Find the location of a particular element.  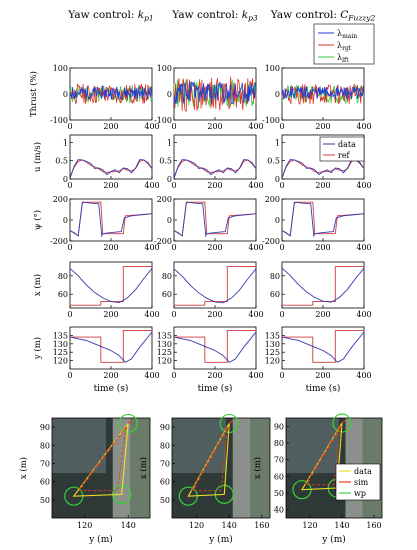

legend-label: λlft is located at coordinates (343, 58).